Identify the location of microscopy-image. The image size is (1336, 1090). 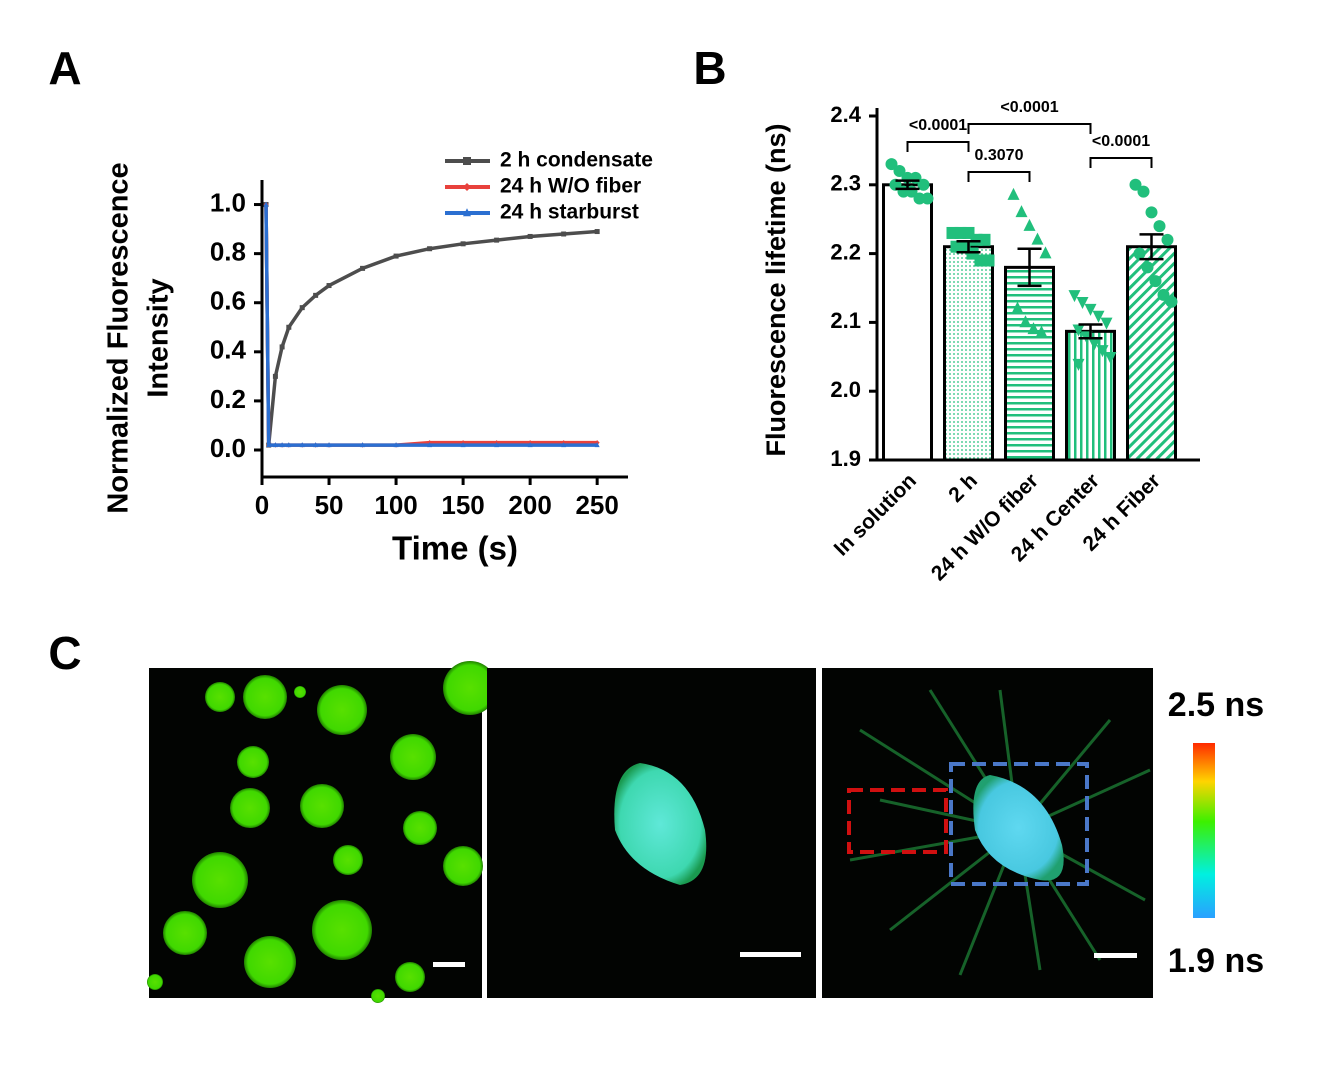
(987, 833).